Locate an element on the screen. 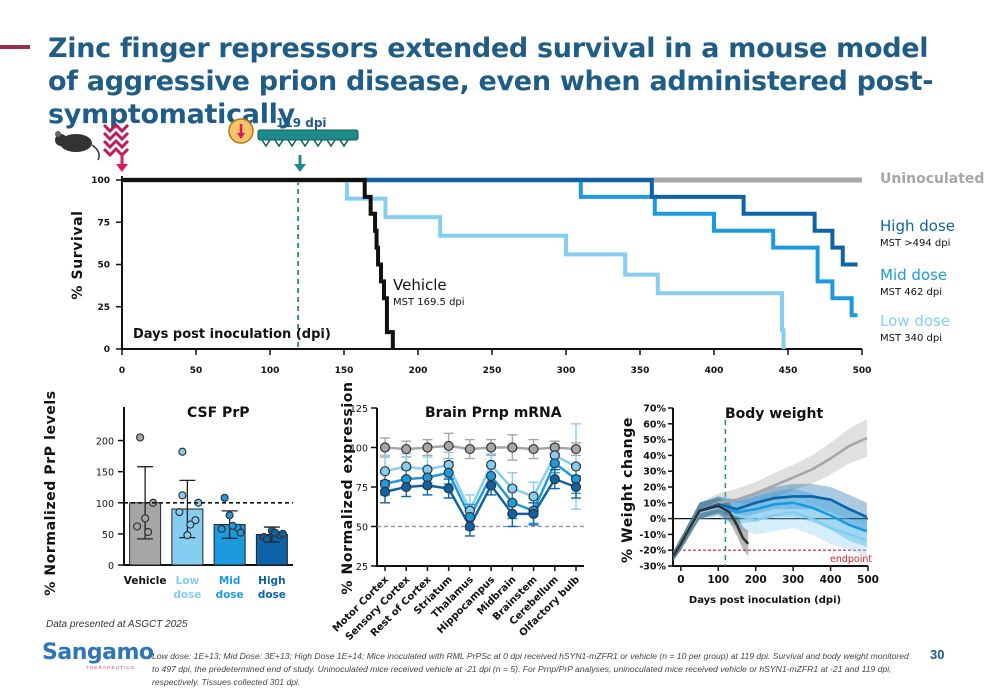 Image resolution: width=1000 pixels, height=689 pixels. logo-wordmark: Sangamo is located at coordinates (98, 652).